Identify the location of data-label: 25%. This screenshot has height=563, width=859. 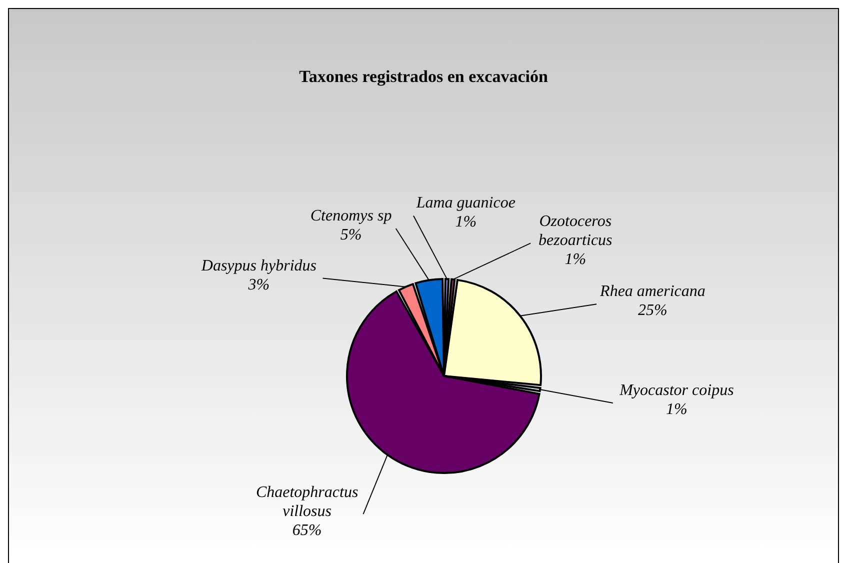
(653, 311).